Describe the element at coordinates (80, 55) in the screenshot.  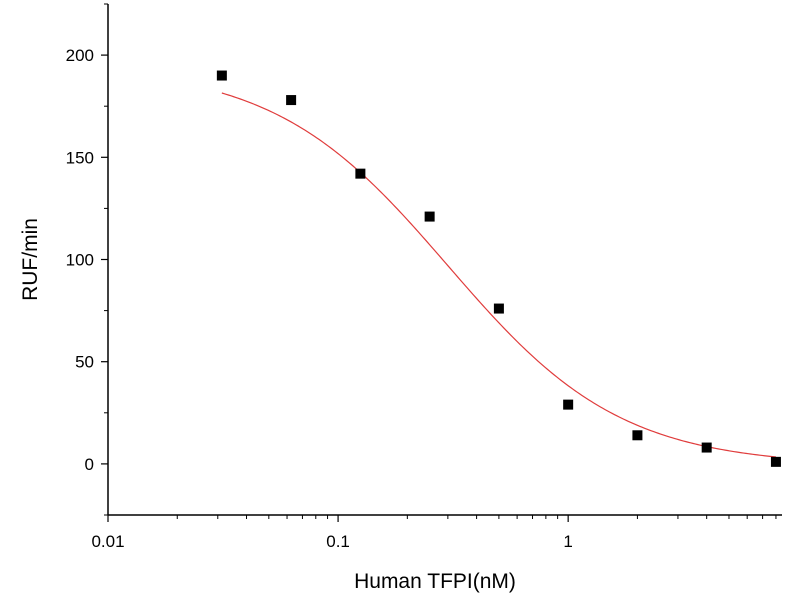
I see `y-tick-label: 200` at that location.